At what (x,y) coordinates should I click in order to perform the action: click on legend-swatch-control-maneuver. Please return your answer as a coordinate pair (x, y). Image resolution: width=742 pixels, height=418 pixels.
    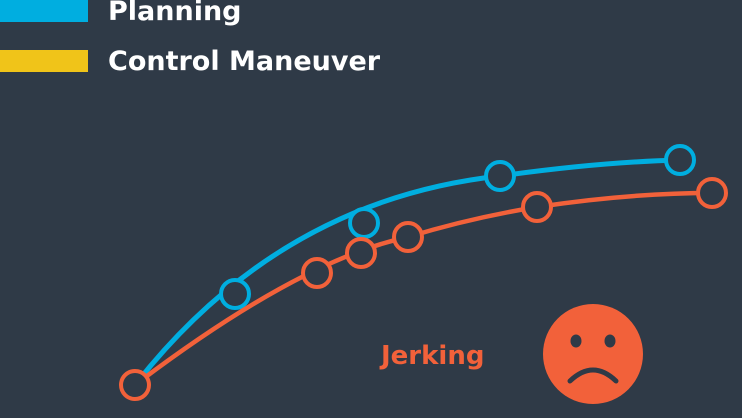
    Looking at the image, I should click on (44, 61).